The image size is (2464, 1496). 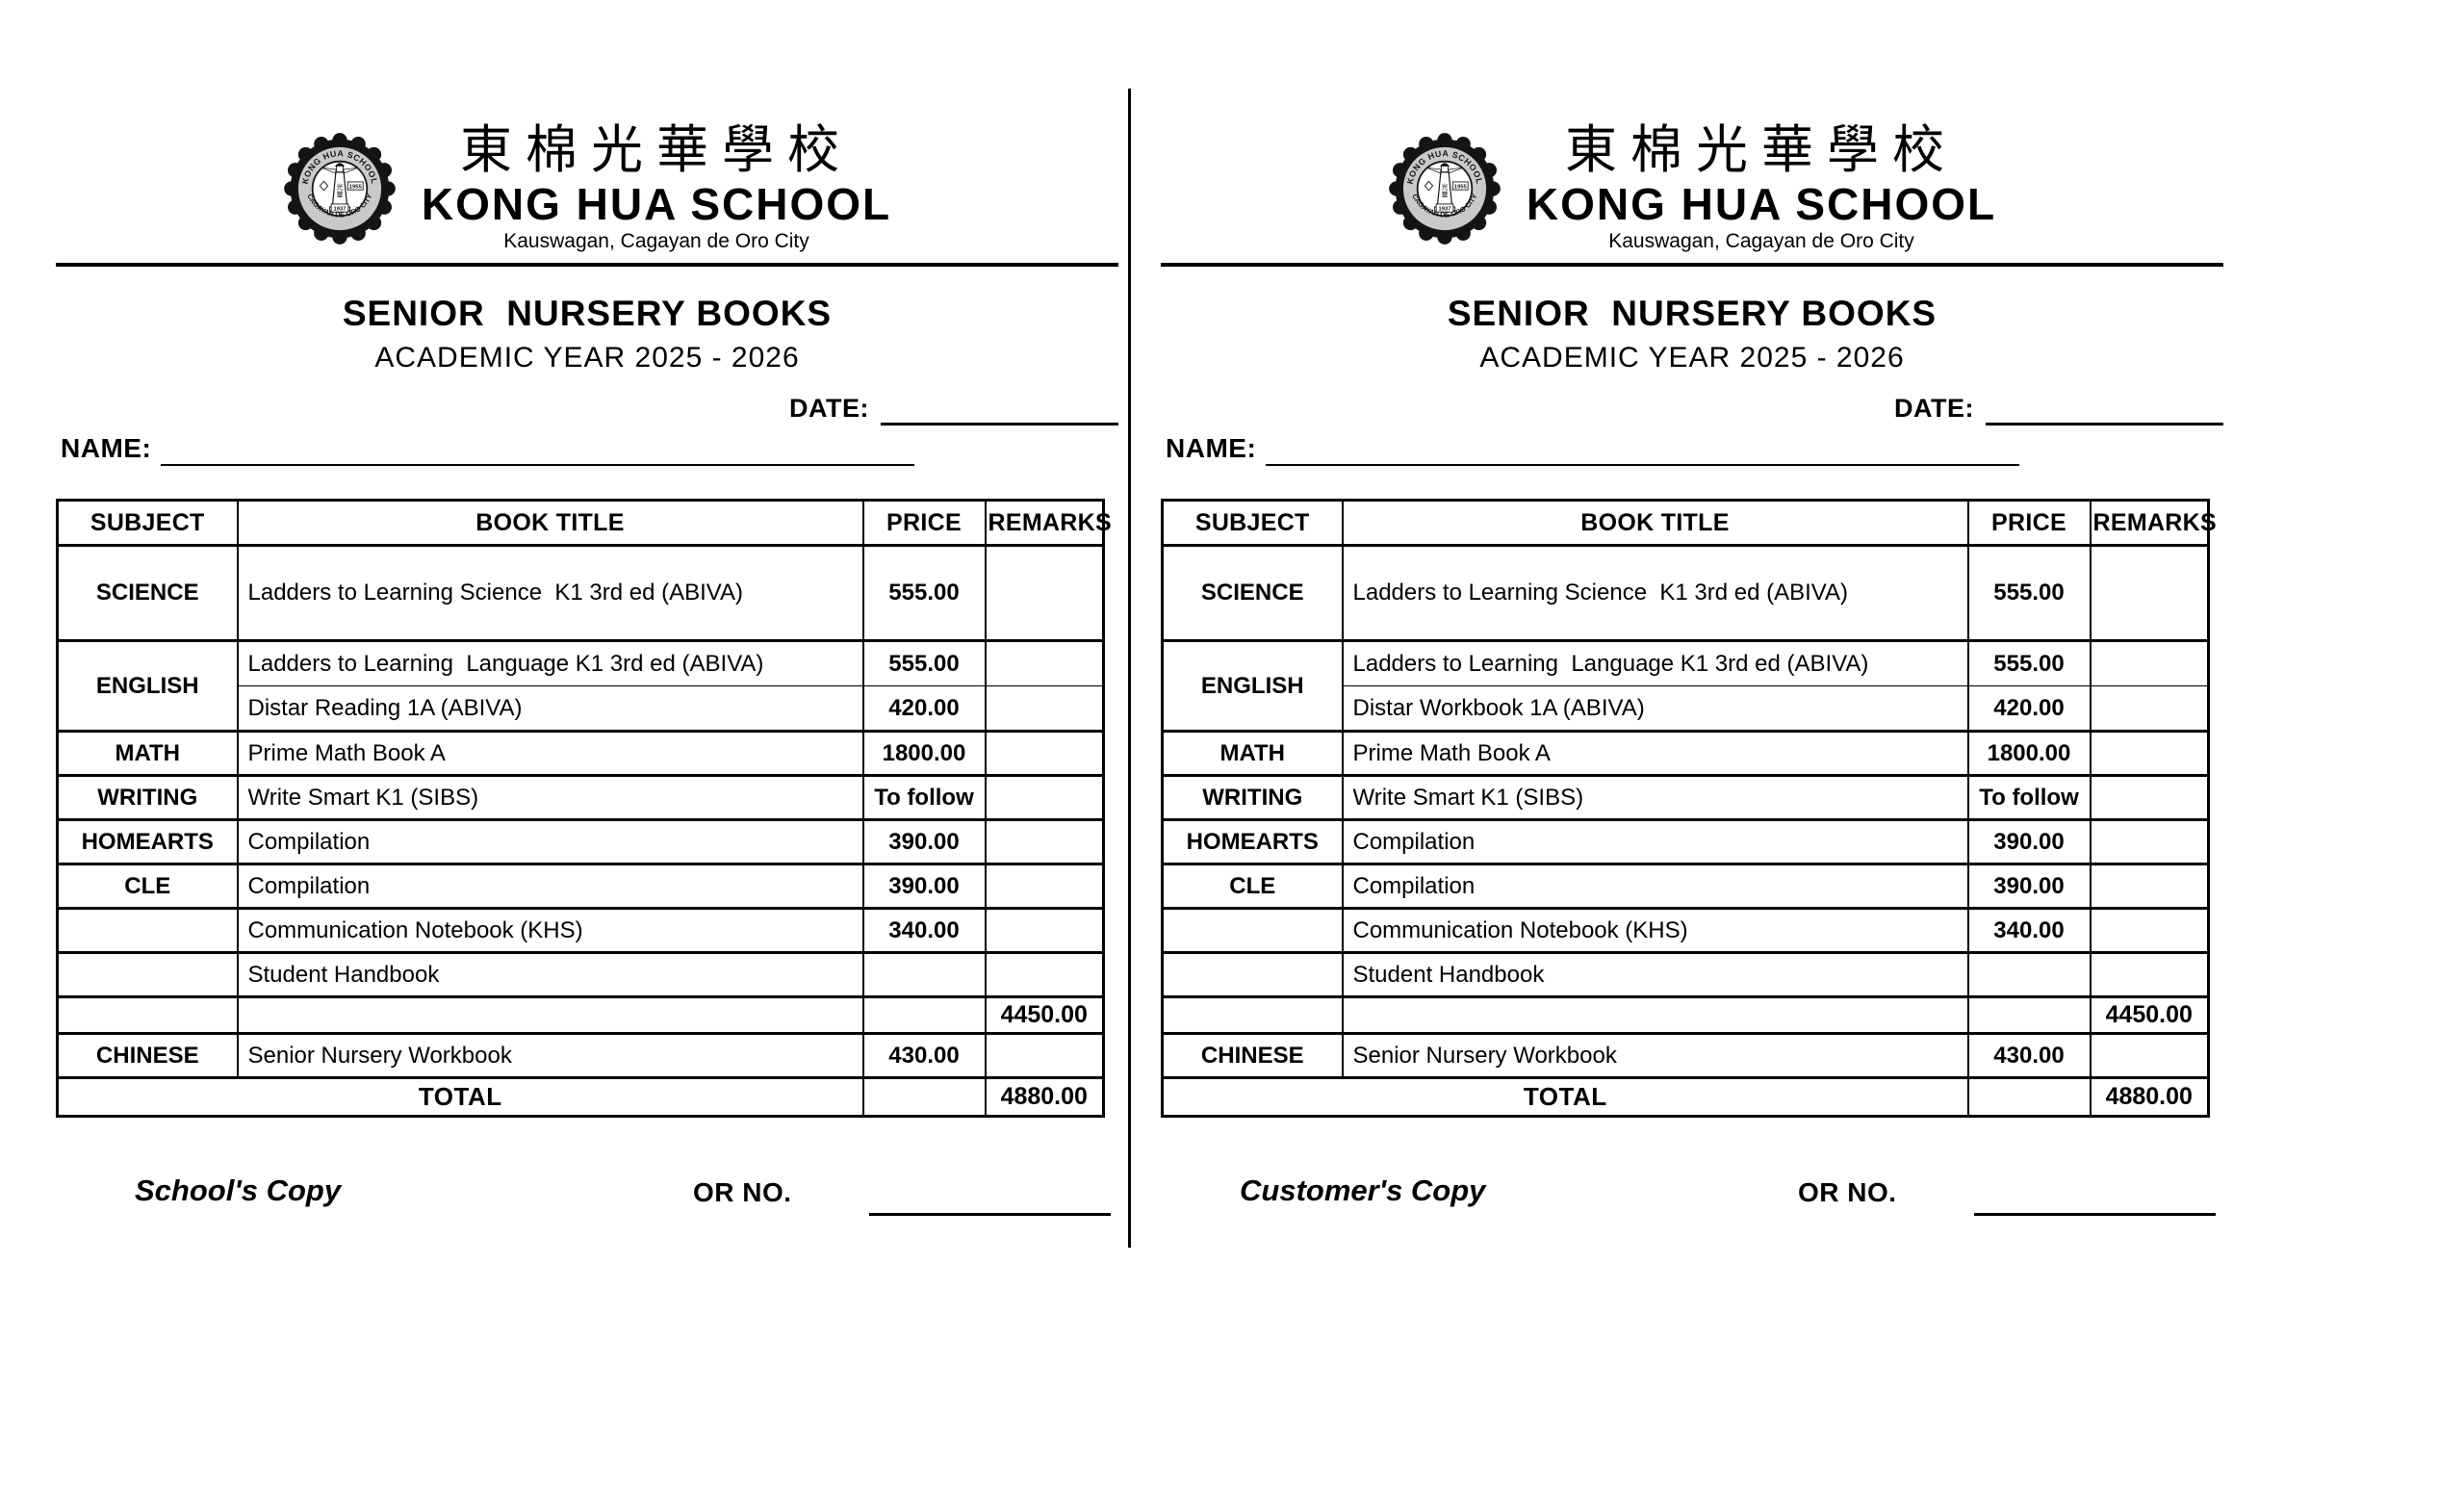 What do you see at coordinates (1692, 410) in the screenshot?
I see `date-row: DATE:` at bounding box center [1692, 410].